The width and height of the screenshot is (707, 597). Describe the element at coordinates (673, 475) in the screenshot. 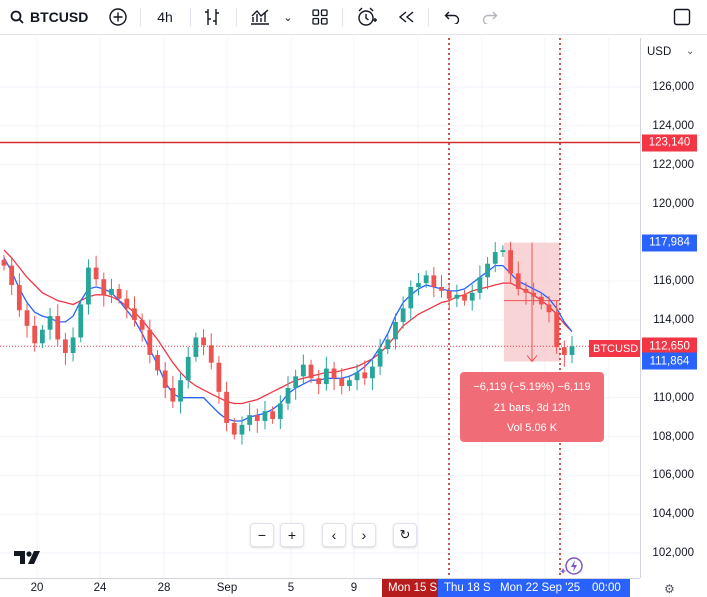

I see `price-label: 106,000` at that location.